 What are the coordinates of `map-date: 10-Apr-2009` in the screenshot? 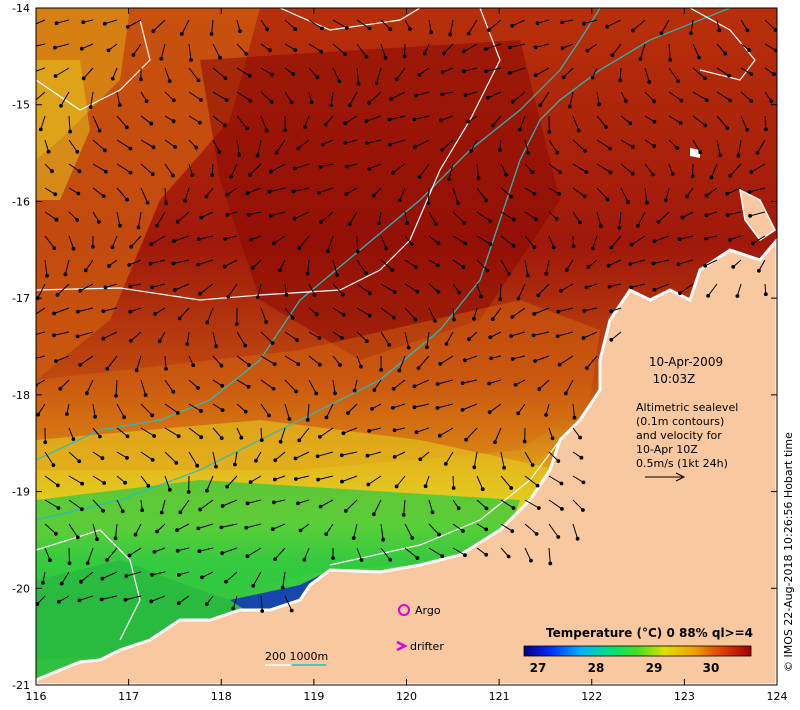 It's located at (686, 362).